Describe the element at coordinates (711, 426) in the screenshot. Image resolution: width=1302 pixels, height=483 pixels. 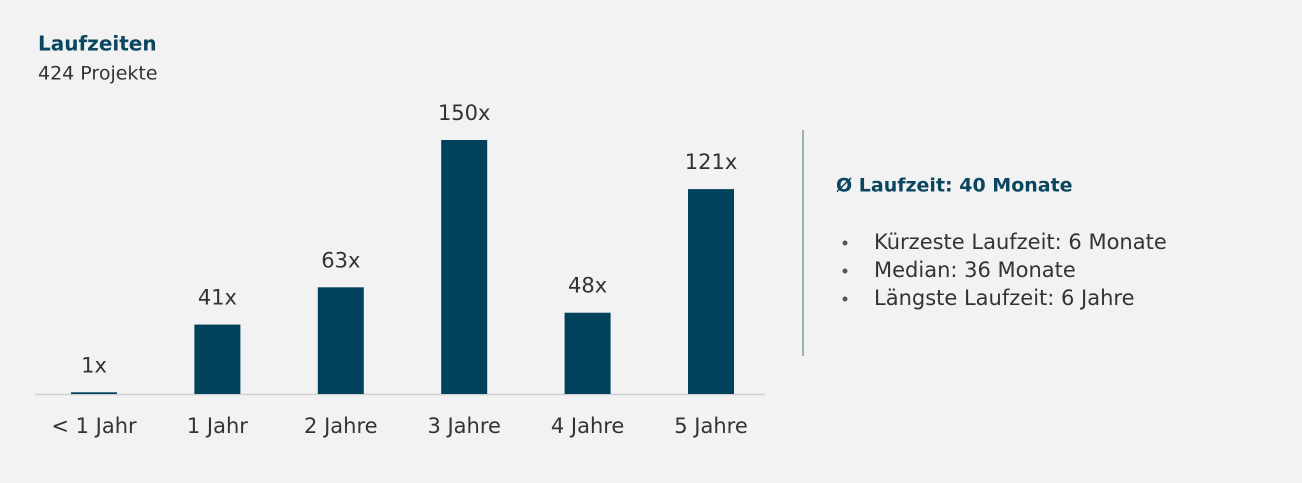
I see `x-tick-label: 5 Jahre` at that location.